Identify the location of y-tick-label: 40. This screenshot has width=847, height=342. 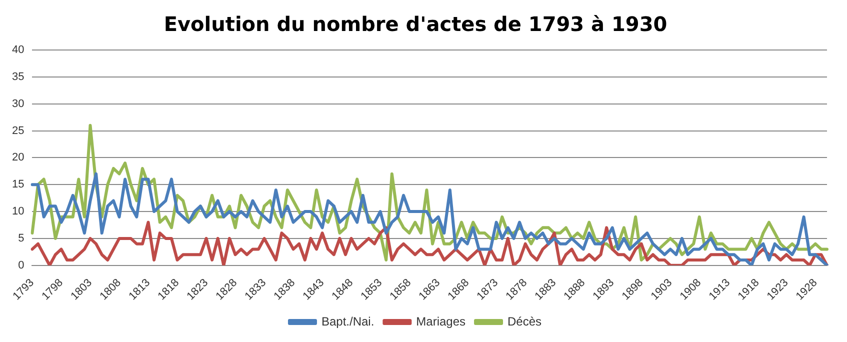
(18, 50).